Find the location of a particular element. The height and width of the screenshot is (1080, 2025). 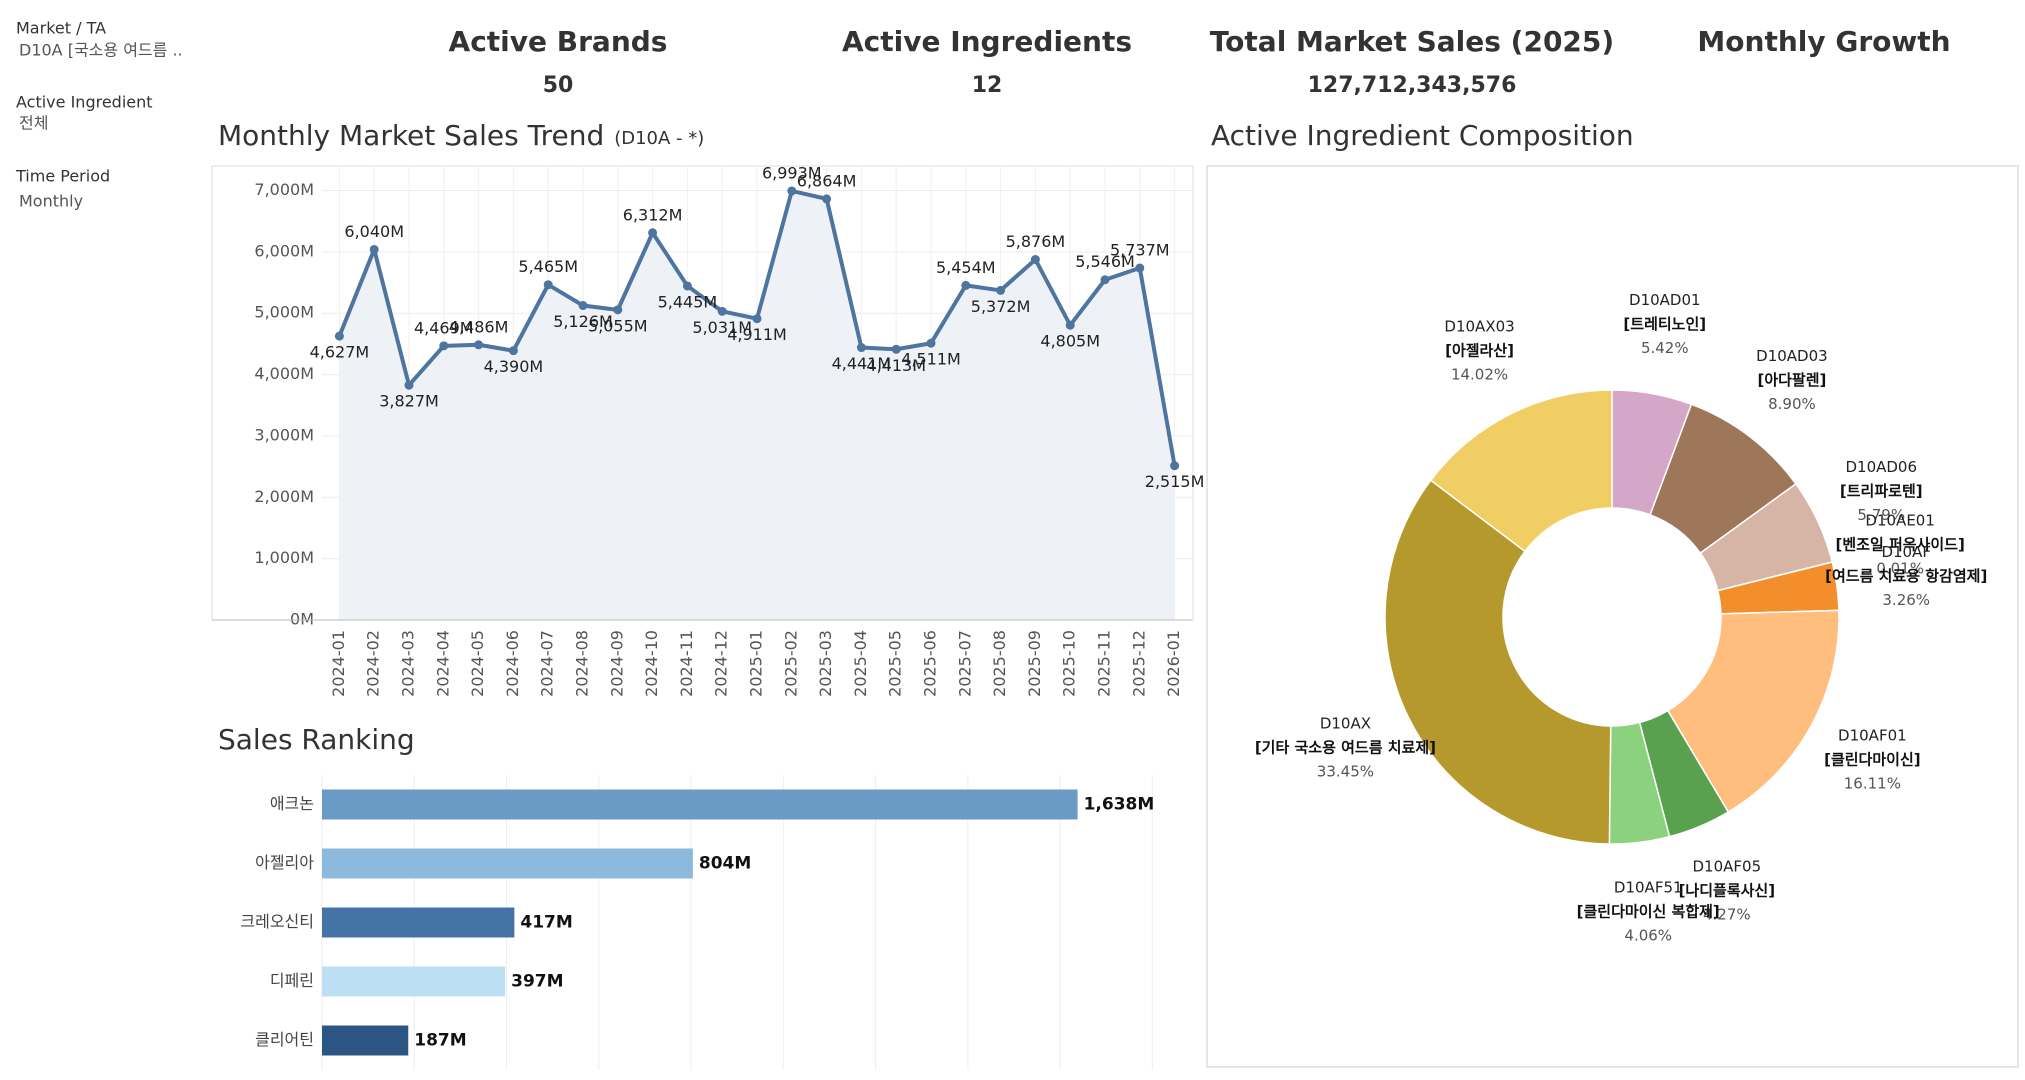

x-tick-label: 2024-10 is located at coordinates (651, 663).